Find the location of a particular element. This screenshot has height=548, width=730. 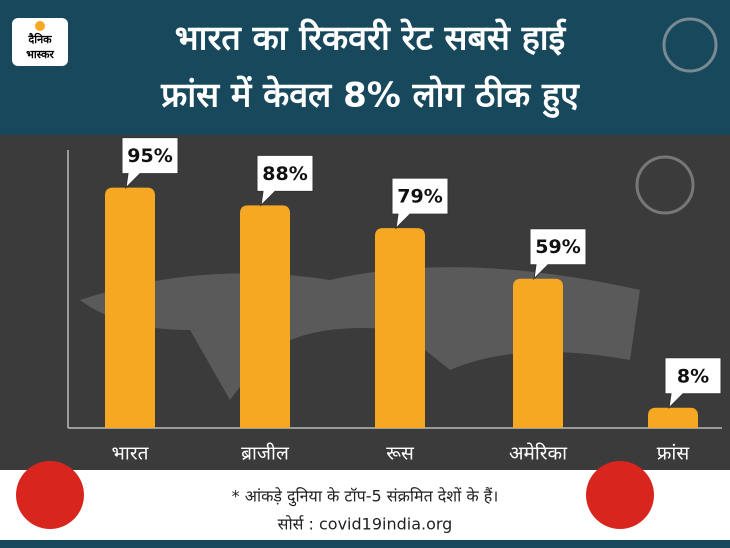

x-tick-label: भारत is located at coordinates (131, 454).